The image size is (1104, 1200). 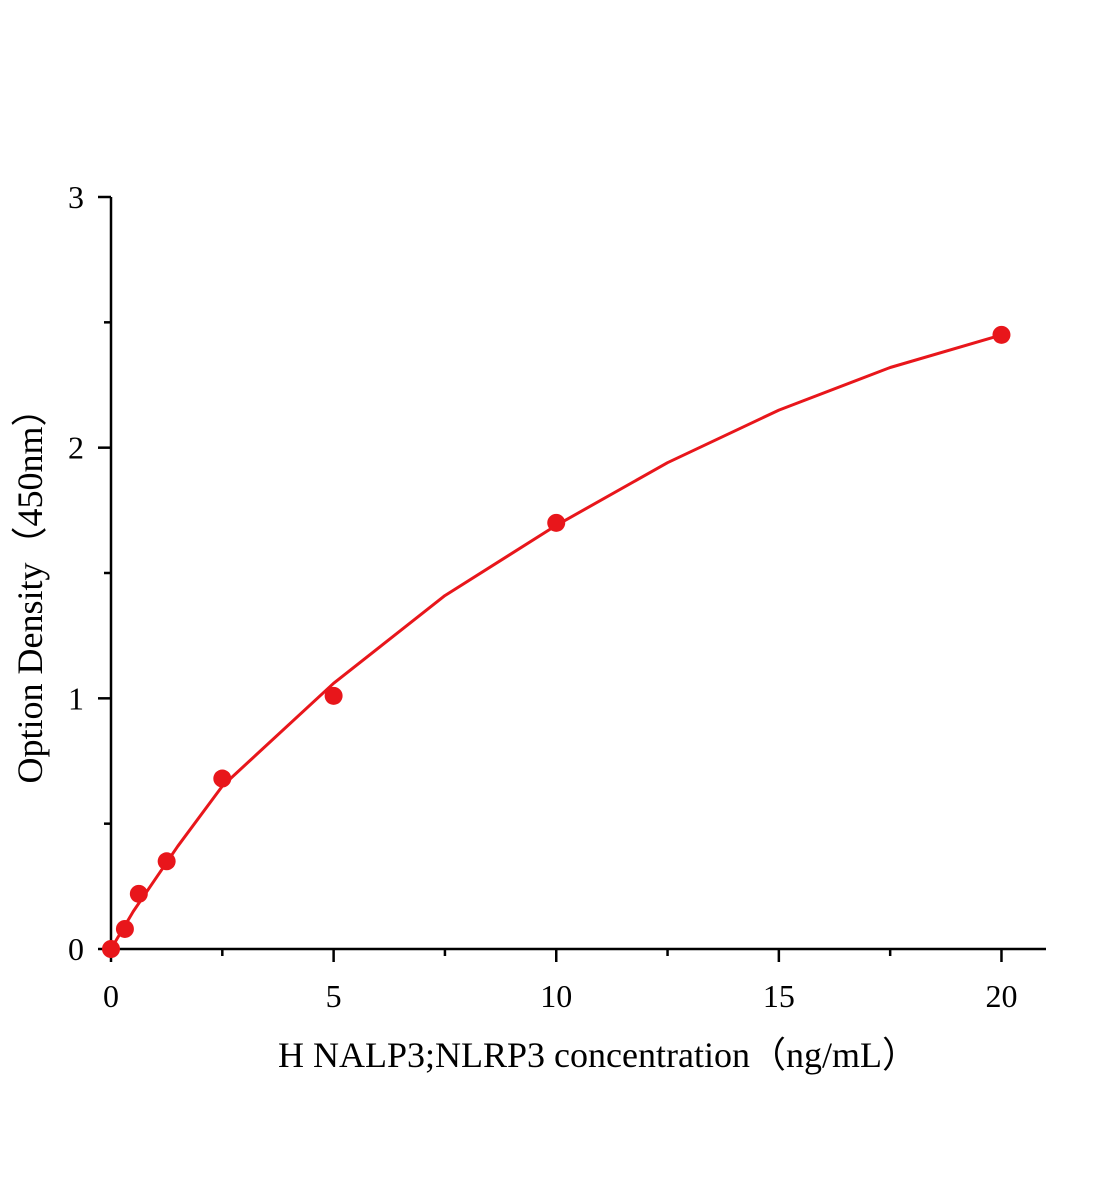 I want to click on x-tick-label: 20, so click(x=1001, y=996).